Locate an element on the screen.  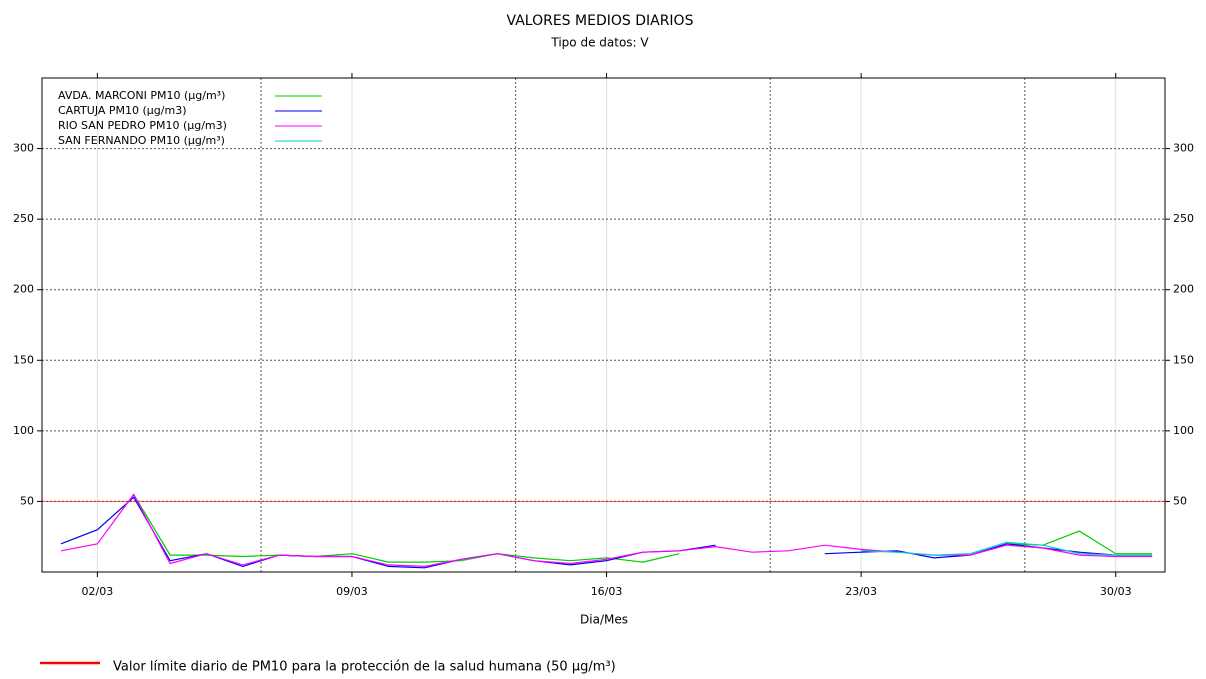
x-tick-label: 16/03 is located at coordinates (607, 591).